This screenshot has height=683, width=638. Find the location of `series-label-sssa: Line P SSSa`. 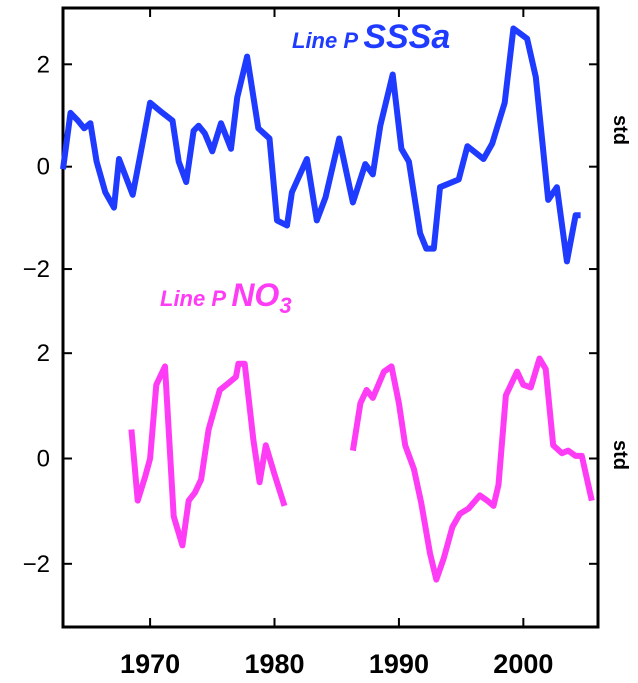

series-label-sssa: Line P SSSa is located at coordinates (371, 37).